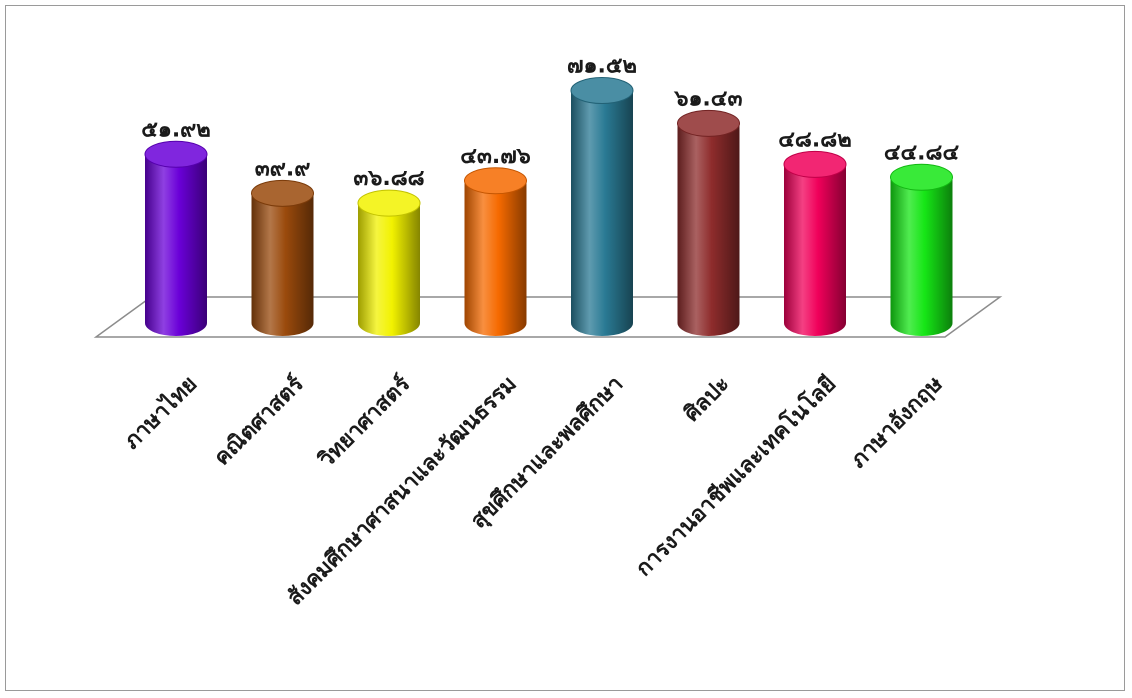 Image resolution: width=1132 pixels, height=698 pixels. Describe the element at coordinates (548, 317) in the screenshot. I see `chart-floor` at that location.